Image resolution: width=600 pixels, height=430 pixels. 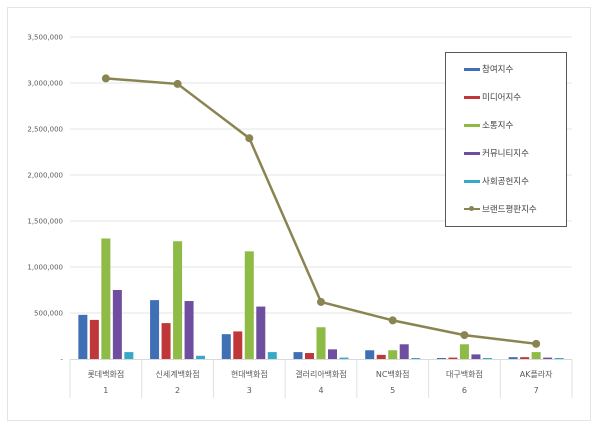 What do you see at coordinates (177, 374) in the screenshot?
I see `x-category-label: 신세계백화점` at bounding box center [177, 374].